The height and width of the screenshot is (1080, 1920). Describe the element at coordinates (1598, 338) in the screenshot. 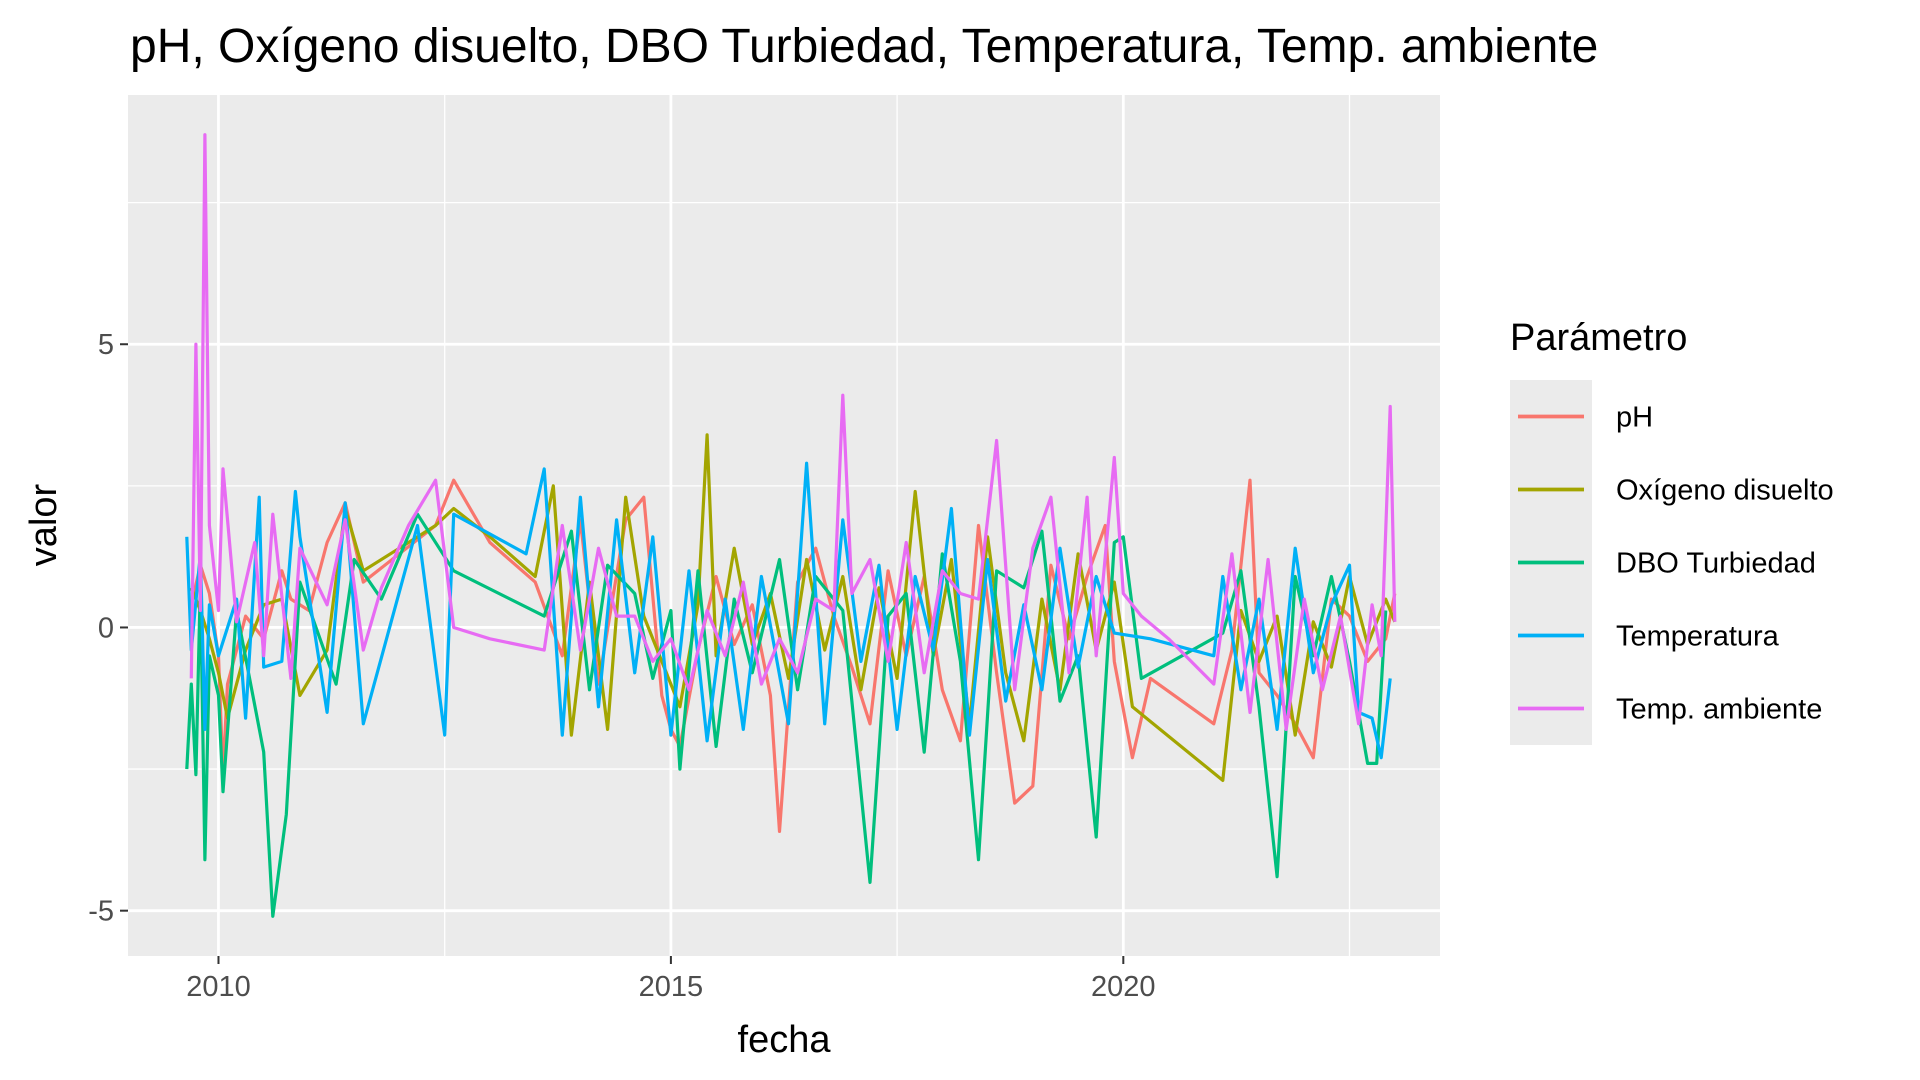

I see `legend-title: Parámetro` at that location.